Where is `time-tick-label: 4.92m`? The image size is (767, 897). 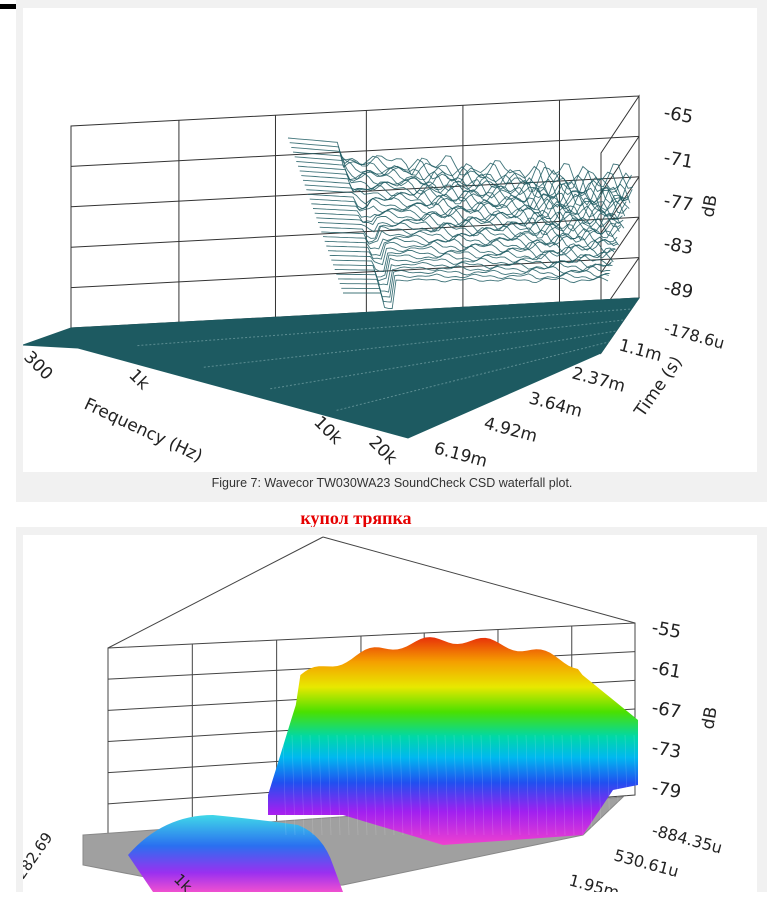
time-tick-label: 4.92m is located at coordinates (511, 430).